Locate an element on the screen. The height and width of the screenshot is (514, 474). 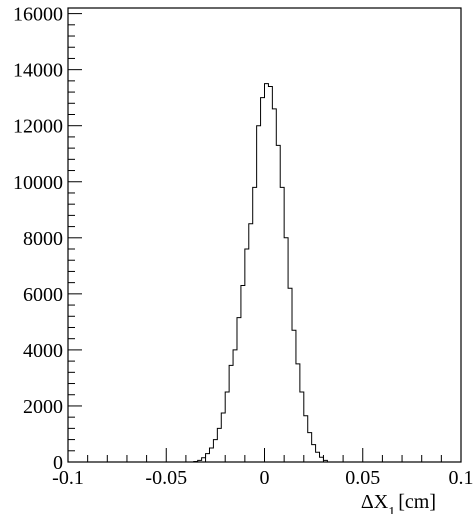
x-axis-title-subscript: 1 is located at coordinates (391, 509).